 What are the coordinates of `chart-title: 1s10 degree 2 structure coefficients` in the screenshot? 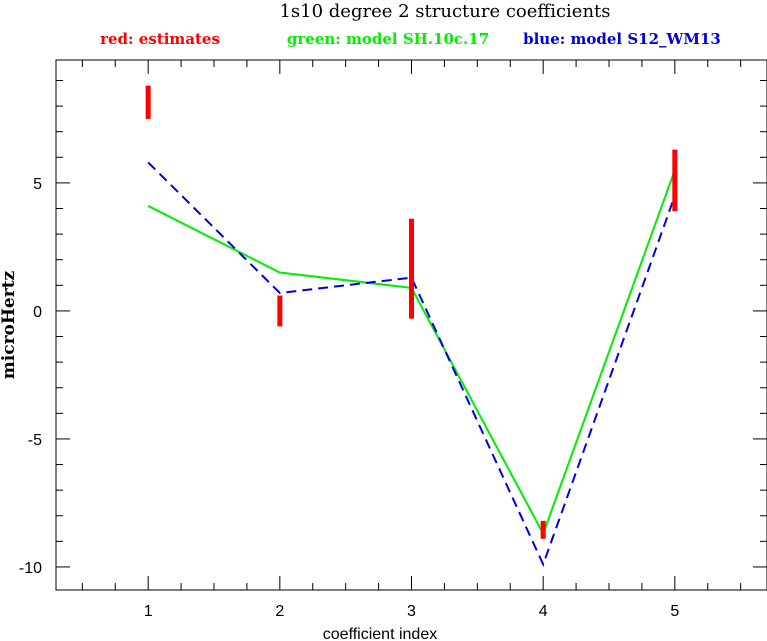 It's located at (444, 11).